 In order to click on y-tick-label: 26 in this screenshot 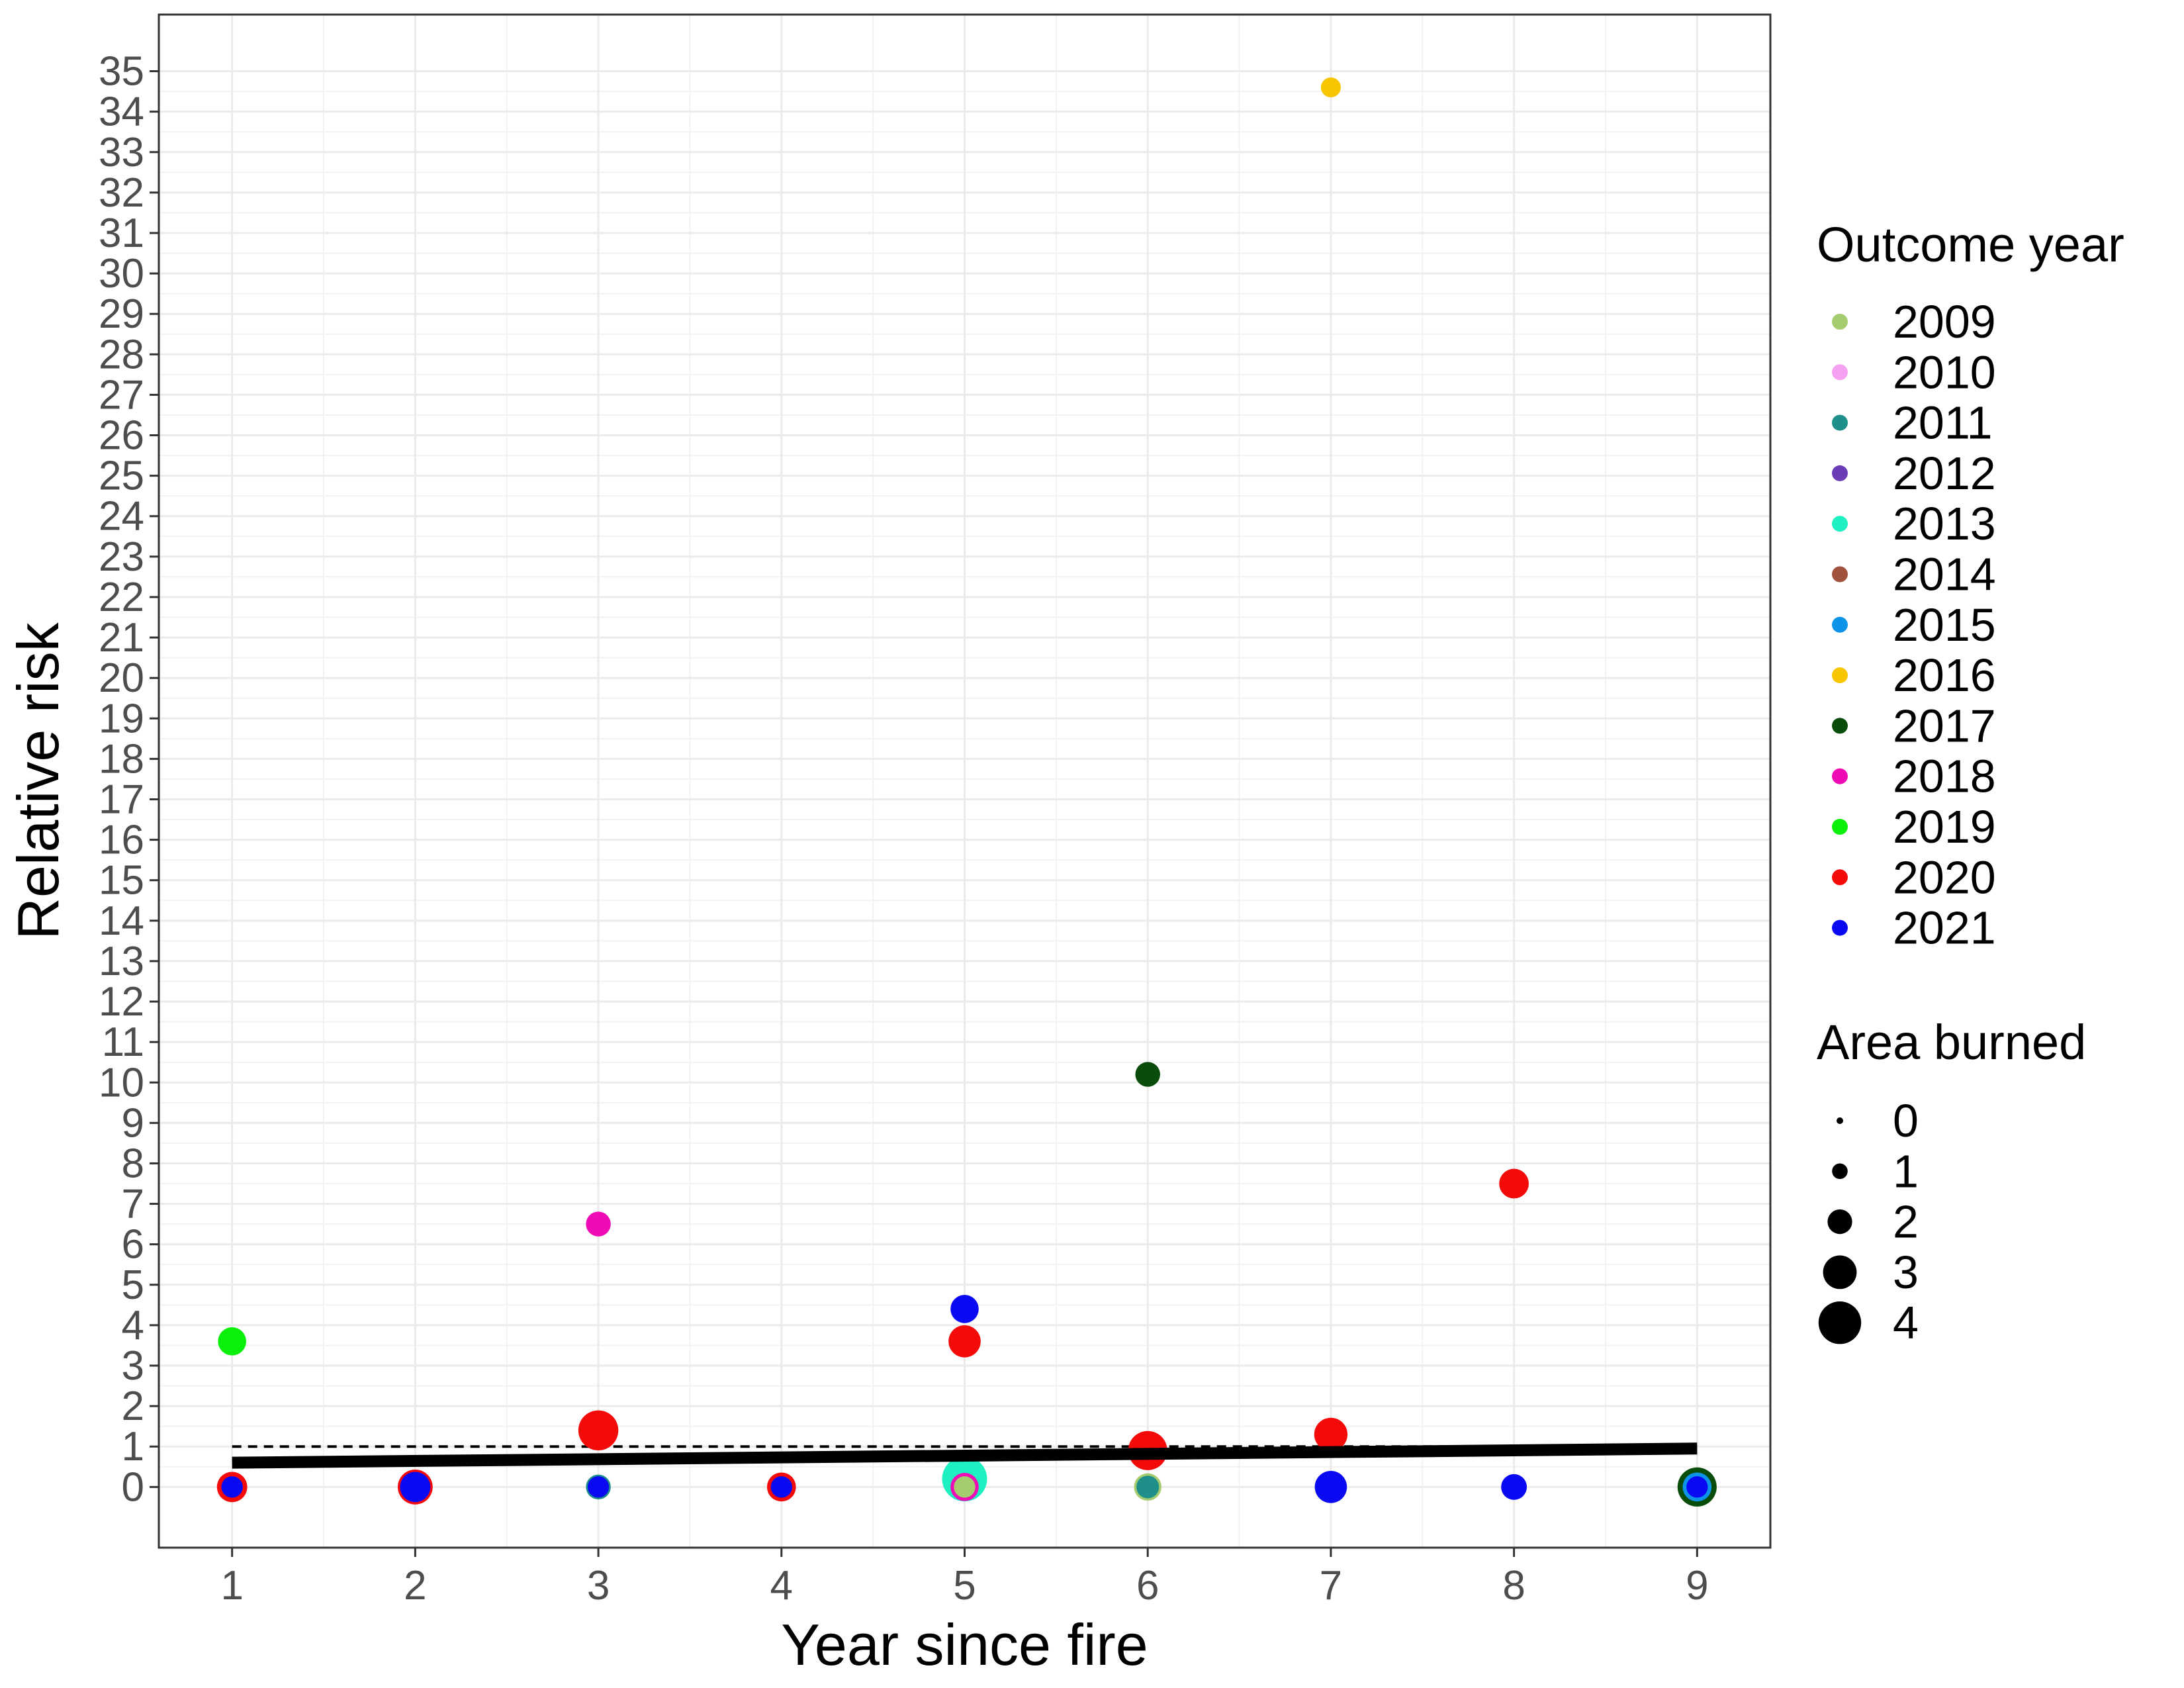, I will do `click(121, 436)`.